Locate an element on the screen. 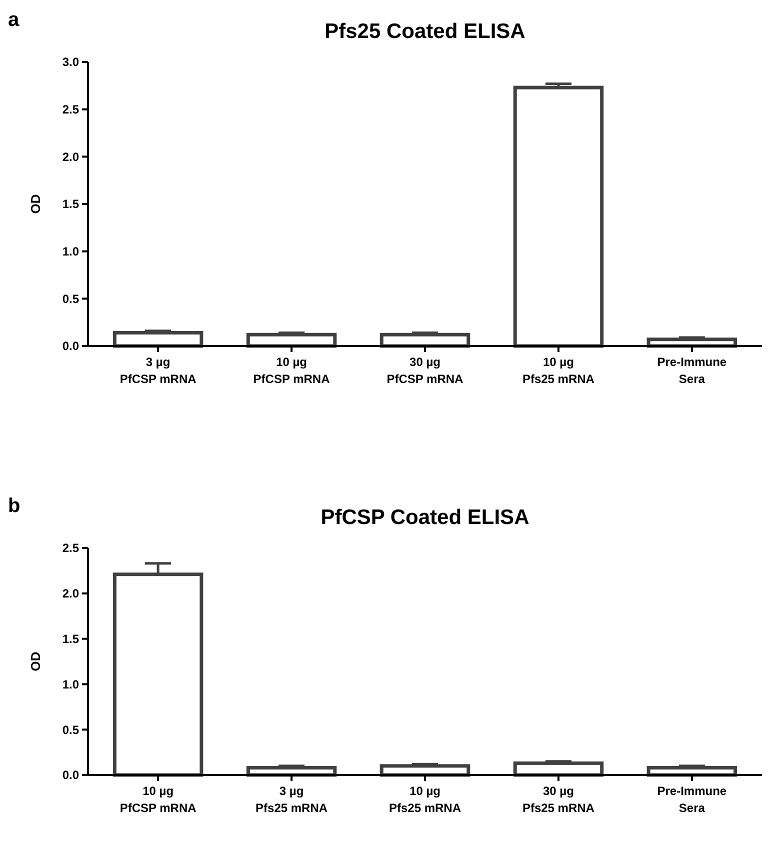 The image size is (770, 851). x-tick-label: 30 µg PfCSP mRNA is located at coordinates (425, 370).